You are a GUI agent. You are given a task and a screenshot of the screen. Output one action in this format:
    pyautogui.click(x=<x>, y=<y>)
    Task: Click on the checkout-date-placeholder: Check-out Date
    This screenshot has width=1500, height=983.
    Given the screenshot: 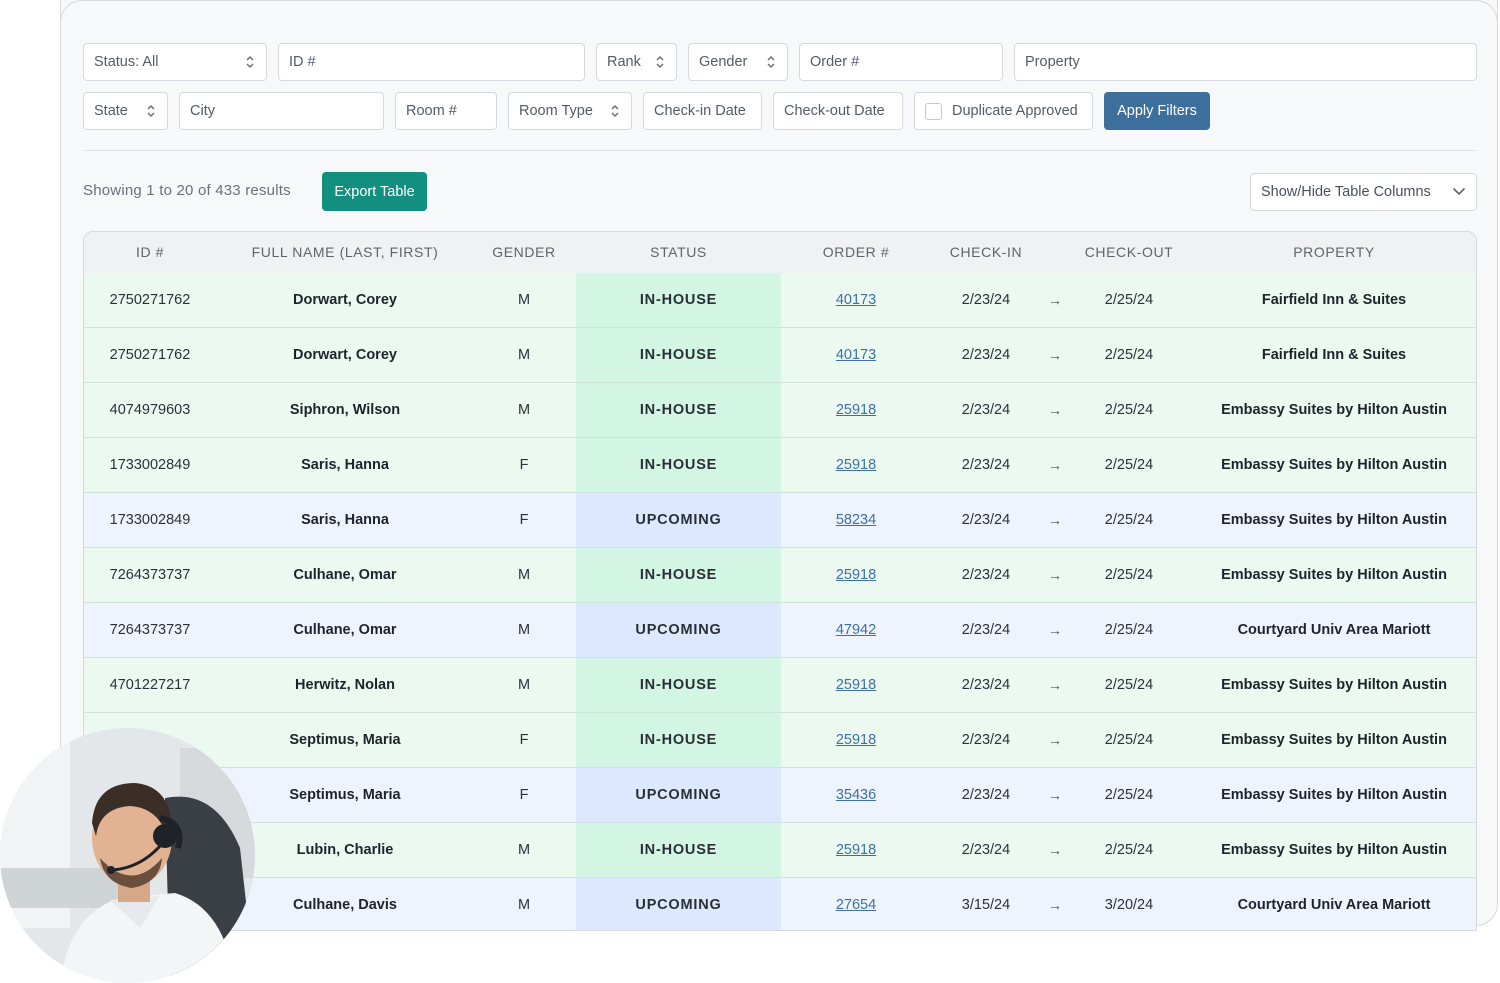 What is the action you would take?
    pyautogui.click(x=834, y=111)
    